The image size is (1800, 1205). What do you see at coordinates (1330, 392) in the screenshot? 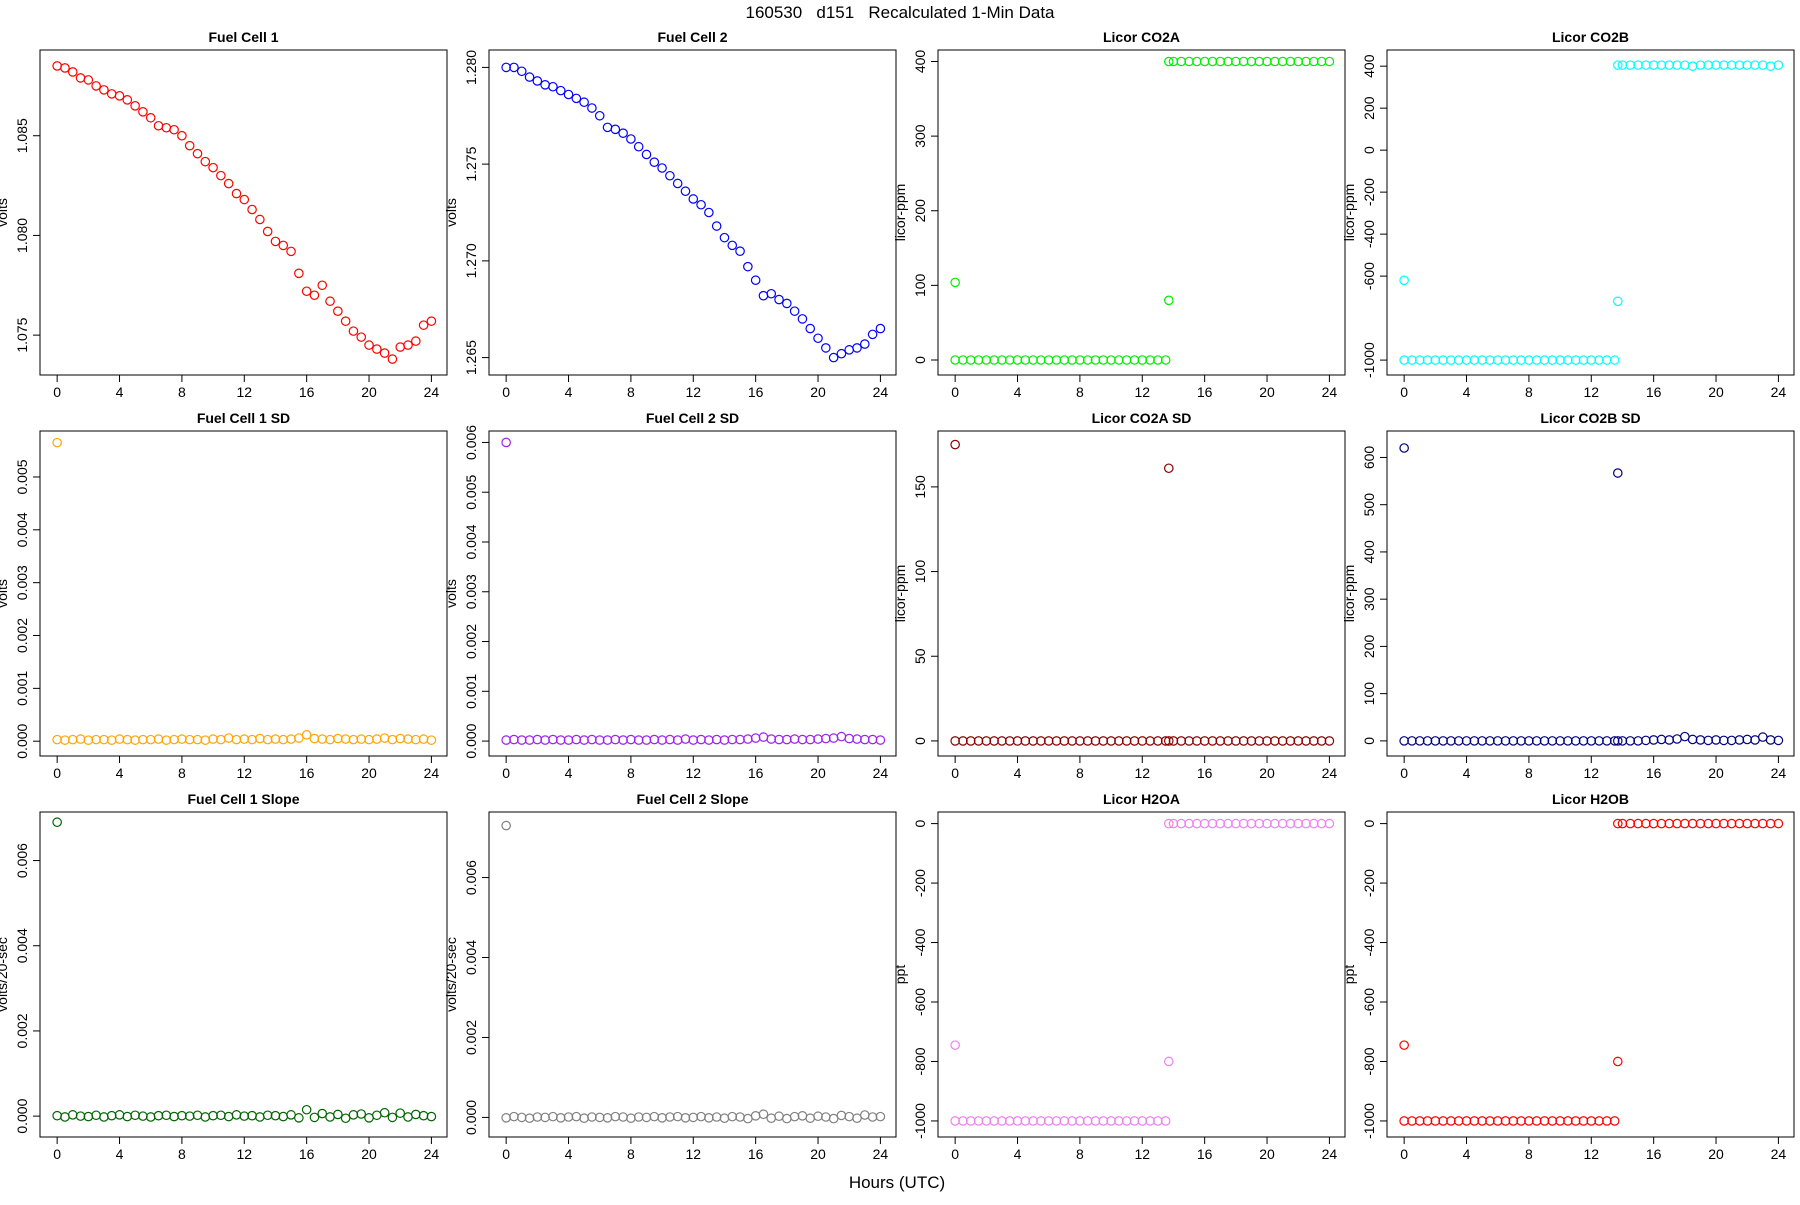
I see `x-tick-label: 24` at bounding box center [1330, 392].